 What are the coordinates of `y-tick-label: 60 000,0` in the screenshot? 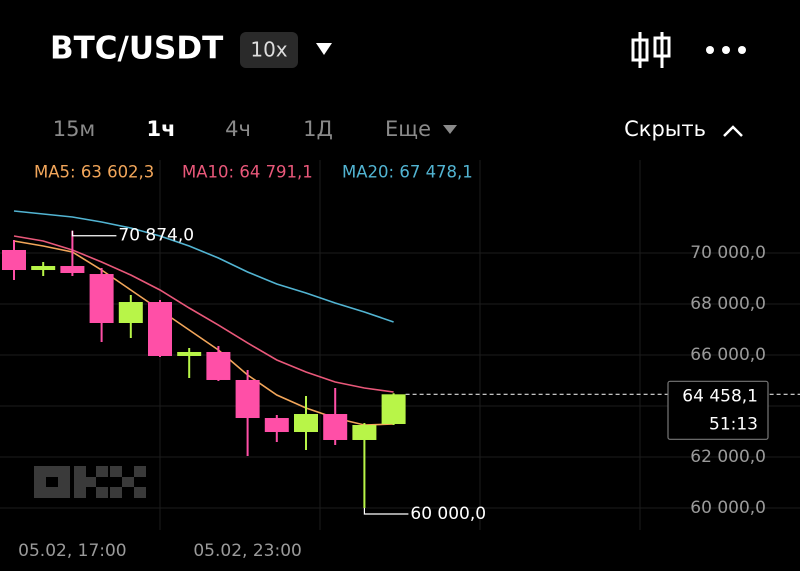 It's located at (728, 508).